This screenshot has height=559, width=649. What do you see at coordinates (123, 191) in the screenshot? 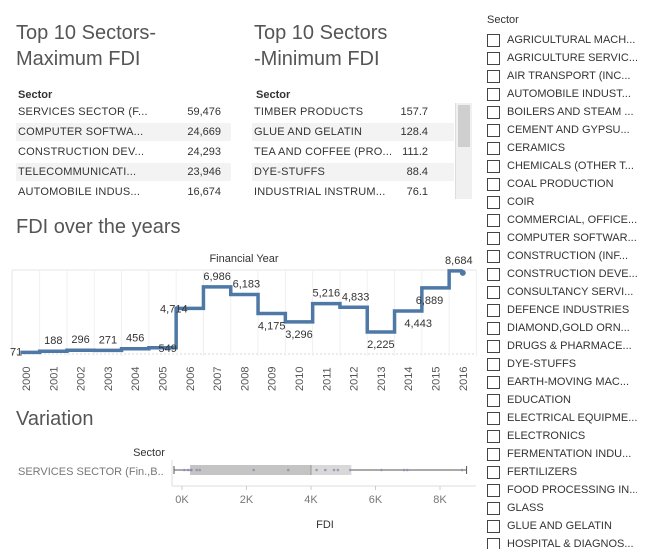
I see `table-row: AUTOMOBILE INDUS... 16,674` at bounding box center [123, 191].